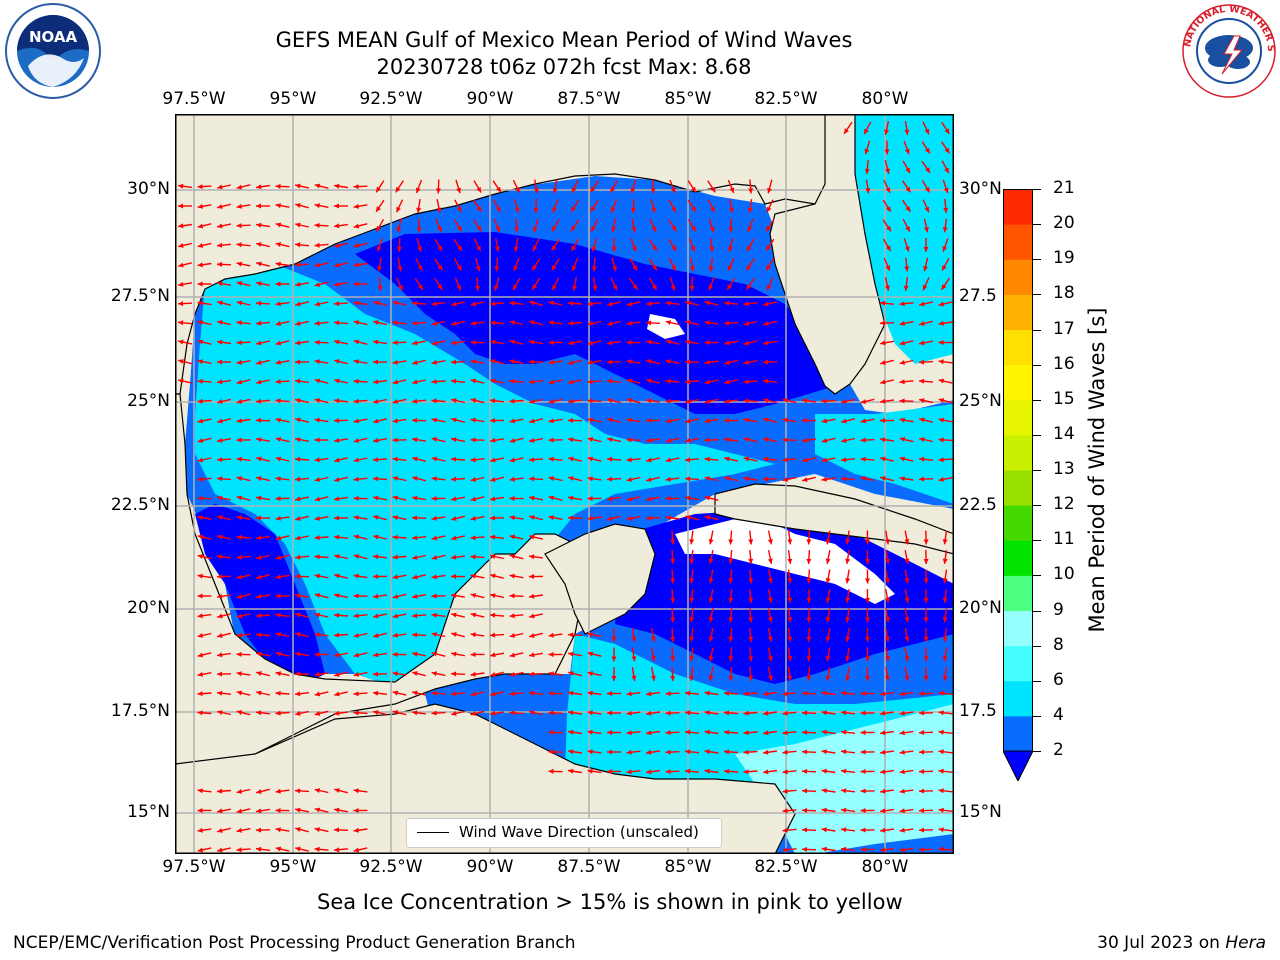 The width and height of the screenshot is (1280, 960). Describe the element at coordinates (1018, 488) in the screenshot. I see `colorbar-swatch` at that location.